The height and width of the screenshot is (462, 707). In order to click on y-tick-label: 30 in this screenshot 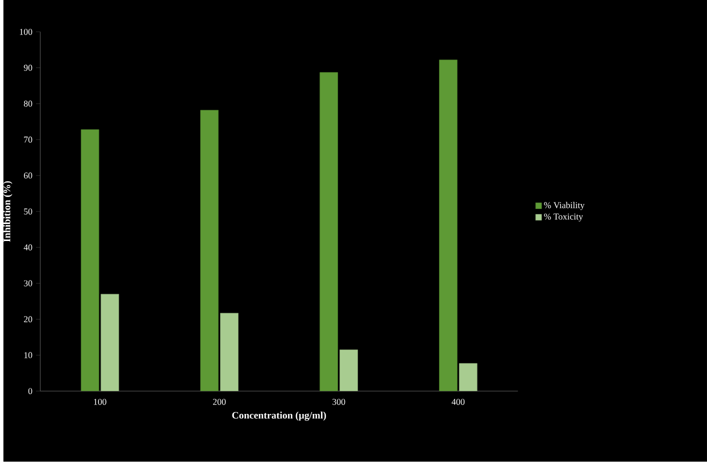, I will do `click(28, 283)`.